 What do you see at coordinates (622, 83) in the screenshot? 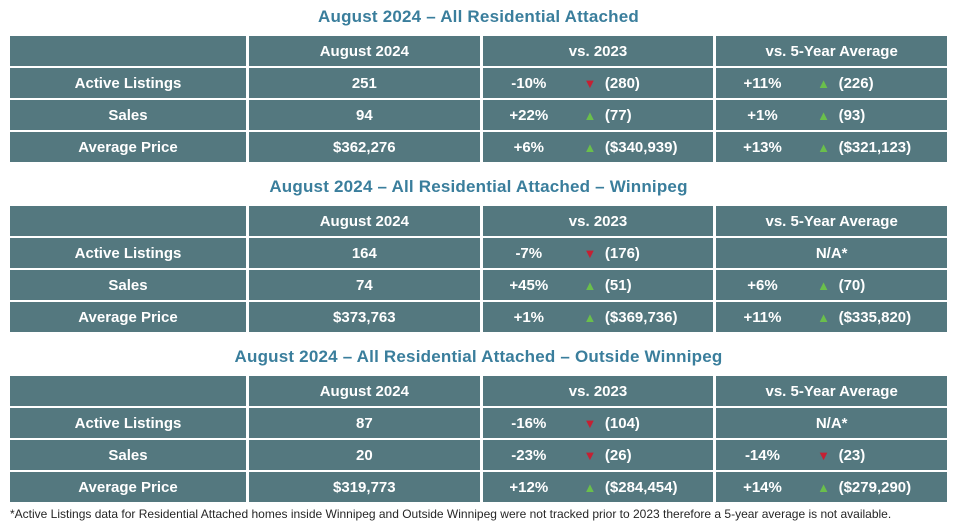
I see `comparison-value: (280)` at bounding box center [622, 83].